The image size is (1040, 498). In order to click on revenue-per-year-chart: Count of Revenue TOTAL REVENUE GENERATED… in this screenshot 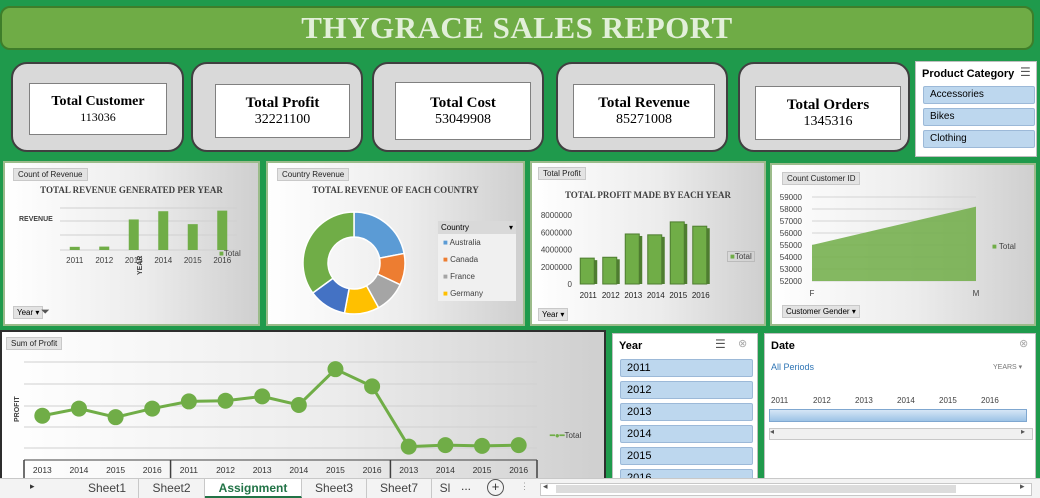, I will do `click(131, 243)`.